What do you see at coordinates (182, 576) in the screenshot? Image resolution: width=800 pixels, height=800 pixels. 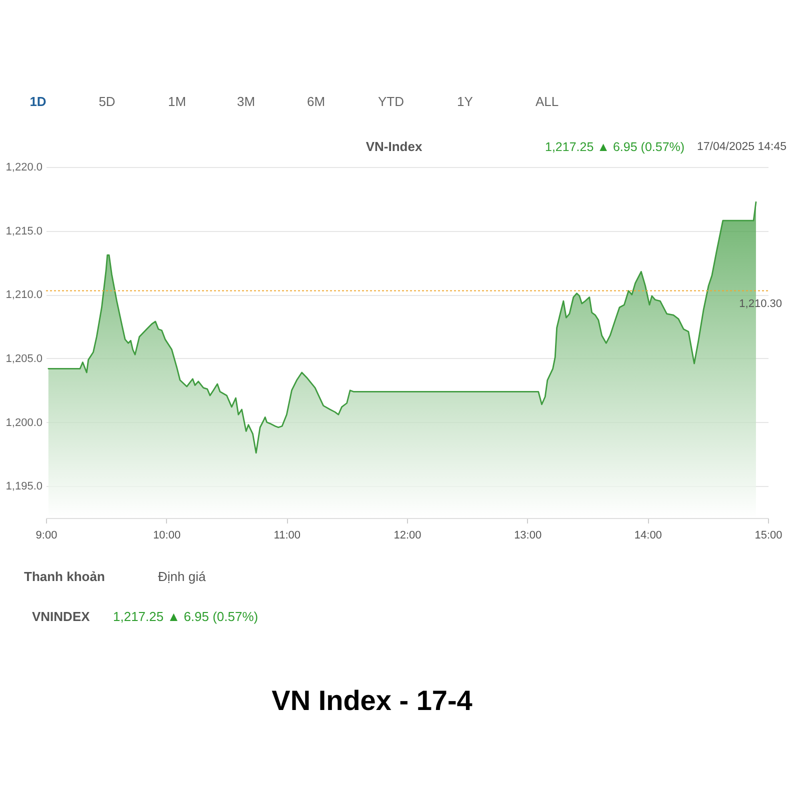 I see `text: Định giá` at bounding box center [182, 576].